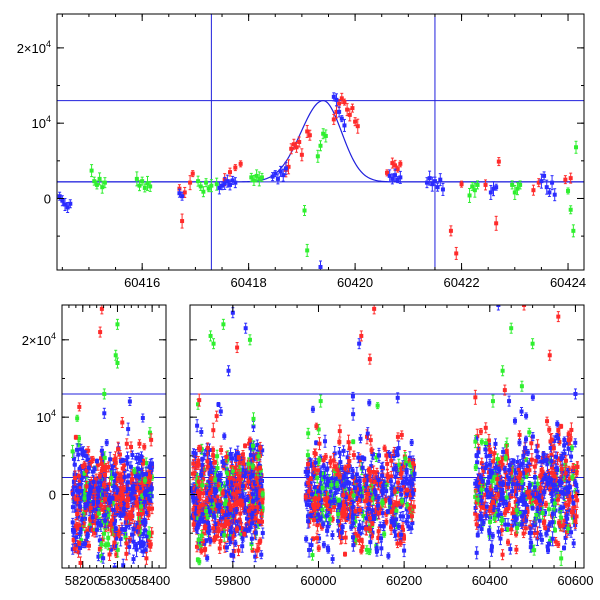 Image resolution: width=600 pixels, height=600 pixels. What do you see at coordinates (117, 580) in the screenshot?
I see `bottom-xtick-label-0-1: 58300` at bounding box center [117, 580].